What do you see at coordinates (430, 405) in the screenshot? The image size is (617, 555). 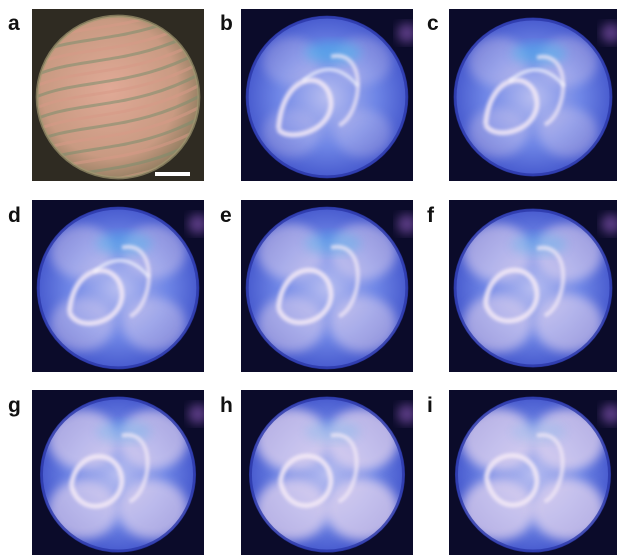 I see `panel-label-i: i` at bounding box center [430, 405].